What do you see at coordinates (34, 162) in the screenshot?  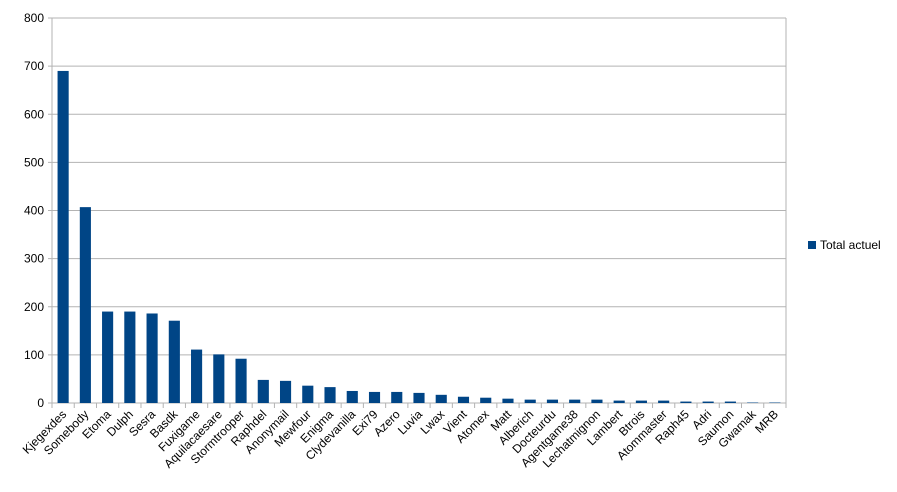 I see `y-tick-label: 500` at bounding box center [34, 162].